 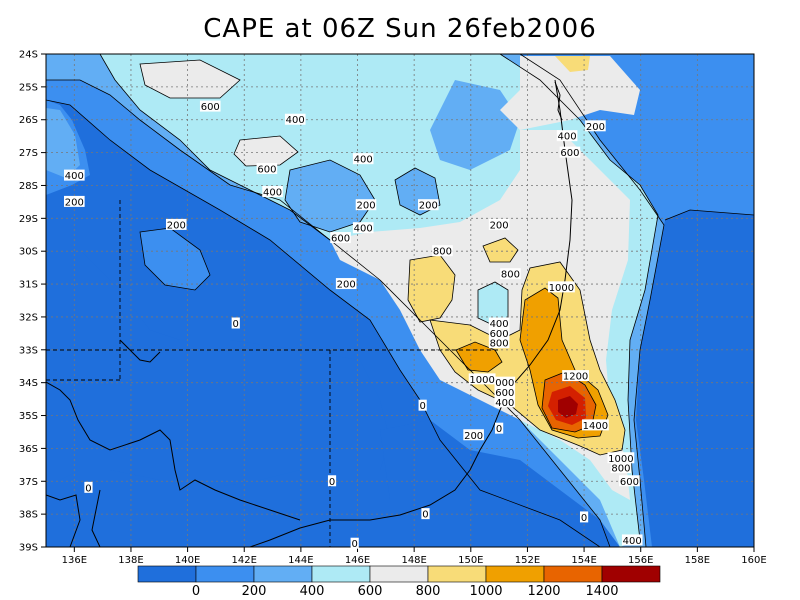 I want to click on y-tick-label: 30S, so click(x=28, y=252).